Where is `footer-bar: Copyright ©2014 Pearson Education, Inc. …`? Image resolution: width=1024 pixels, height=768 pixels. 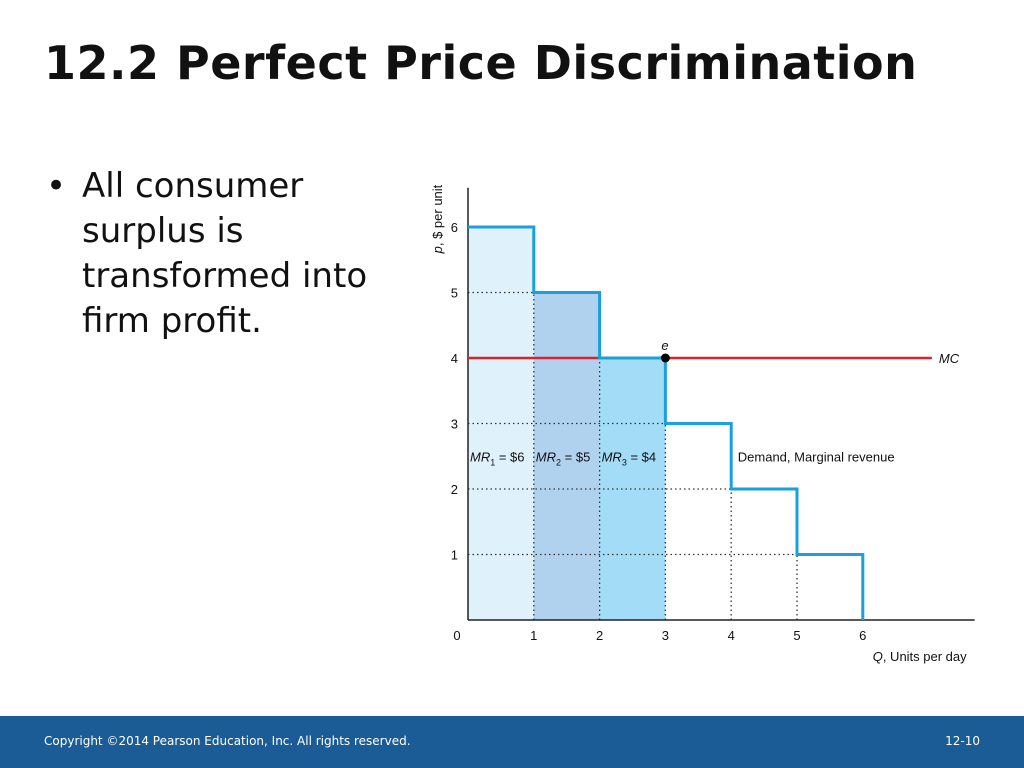 footer-bar: Copyright ©2014 Pearson Education, Inc. … is located at coordinates (512, 742).